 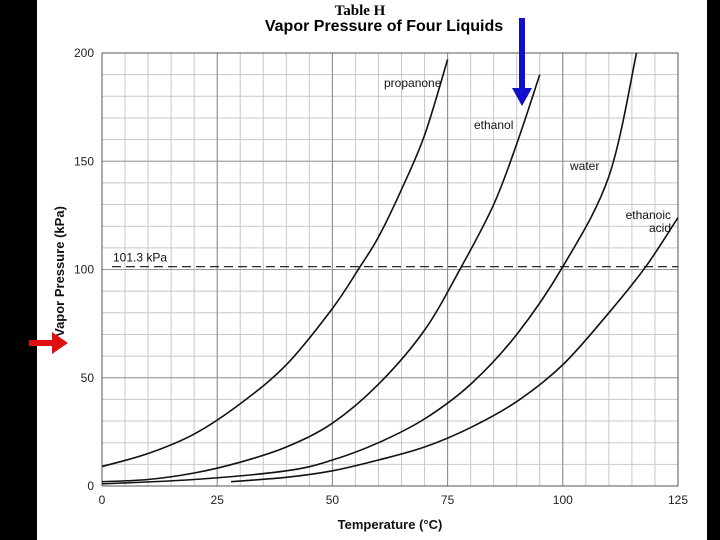 What do you see at coordinates (102, 500) in the screenshot?
I see `x-tick-label: 0` at bounding box center [102, 500].